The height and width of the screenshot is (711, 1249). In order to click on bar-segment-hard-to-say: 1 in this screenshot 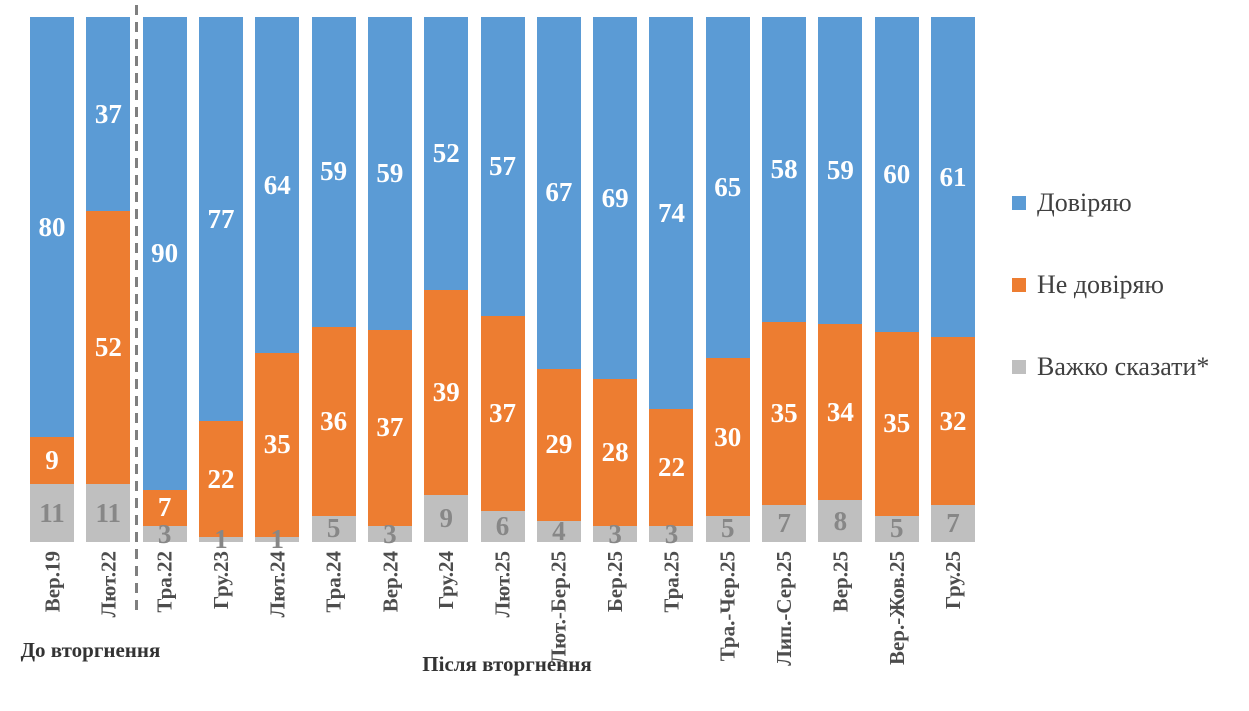, I will do `click(220, 538)`.